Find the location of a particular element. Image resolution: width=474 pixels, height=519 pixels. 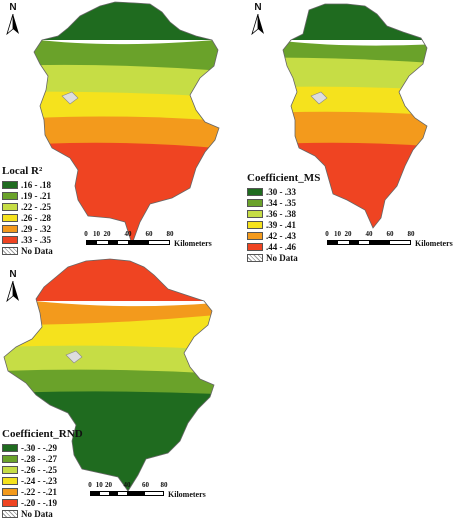

legend-label: .26 - .28 is located at coordinates (36, 217).